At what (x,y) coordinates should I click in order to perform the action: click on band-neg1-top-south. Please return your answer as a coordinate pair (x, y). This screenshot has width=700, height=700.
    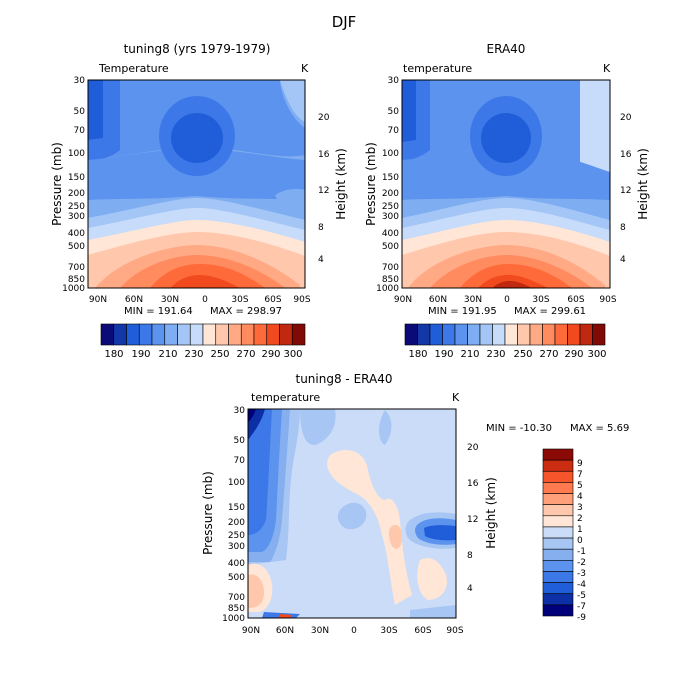
    Looking at the image, I should click on (385, 427).